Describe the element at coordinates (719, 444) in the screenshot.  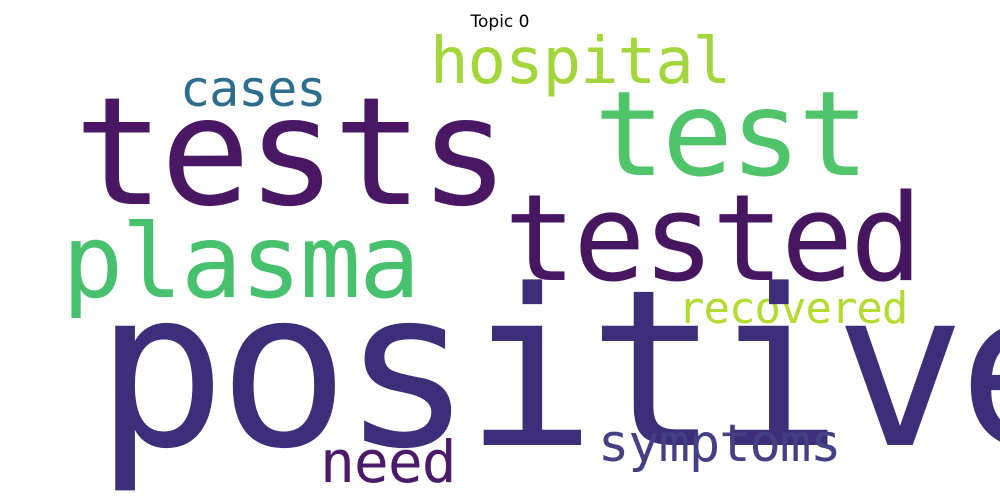
I see `word-symptoms: symptoms` at that location.